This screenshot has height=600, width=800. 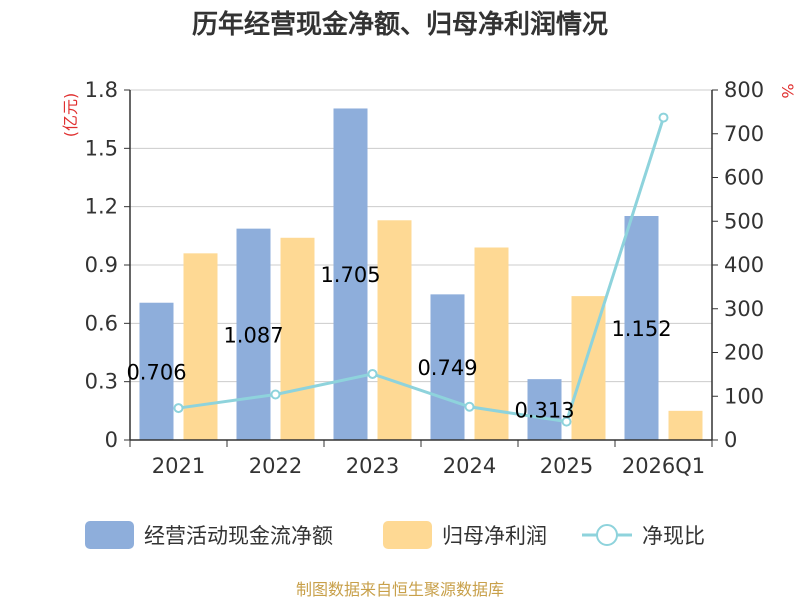 What do you see at coordinates (730, 440) in the screenshot?
I see `right-axis-tick-label: 0` at bounding box center [730, 440].